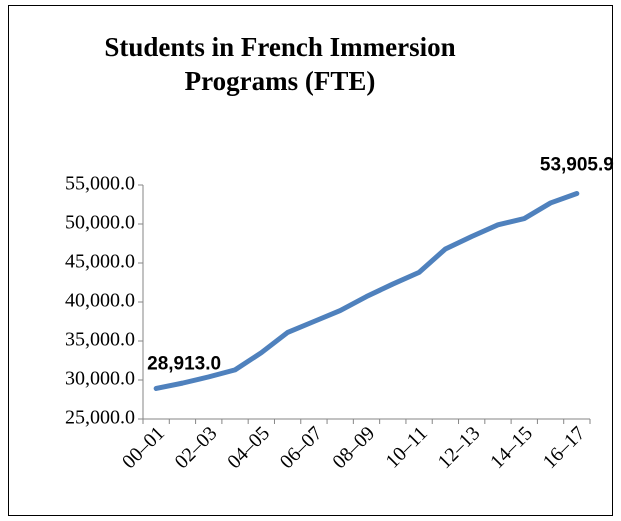  What do you see at coordinates (100, 340) in the screenshot?
I see `y-tick-label: 35,000.0` at bounding box center [100, 340].